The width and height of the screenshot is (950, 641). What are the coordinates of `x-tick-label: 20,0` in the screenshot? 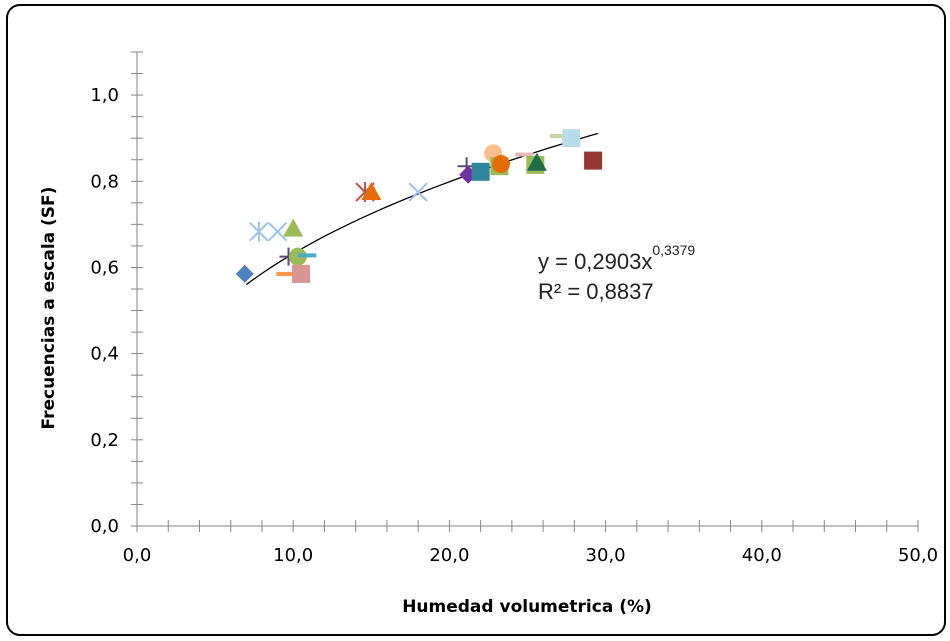 It's located at (449, 555).